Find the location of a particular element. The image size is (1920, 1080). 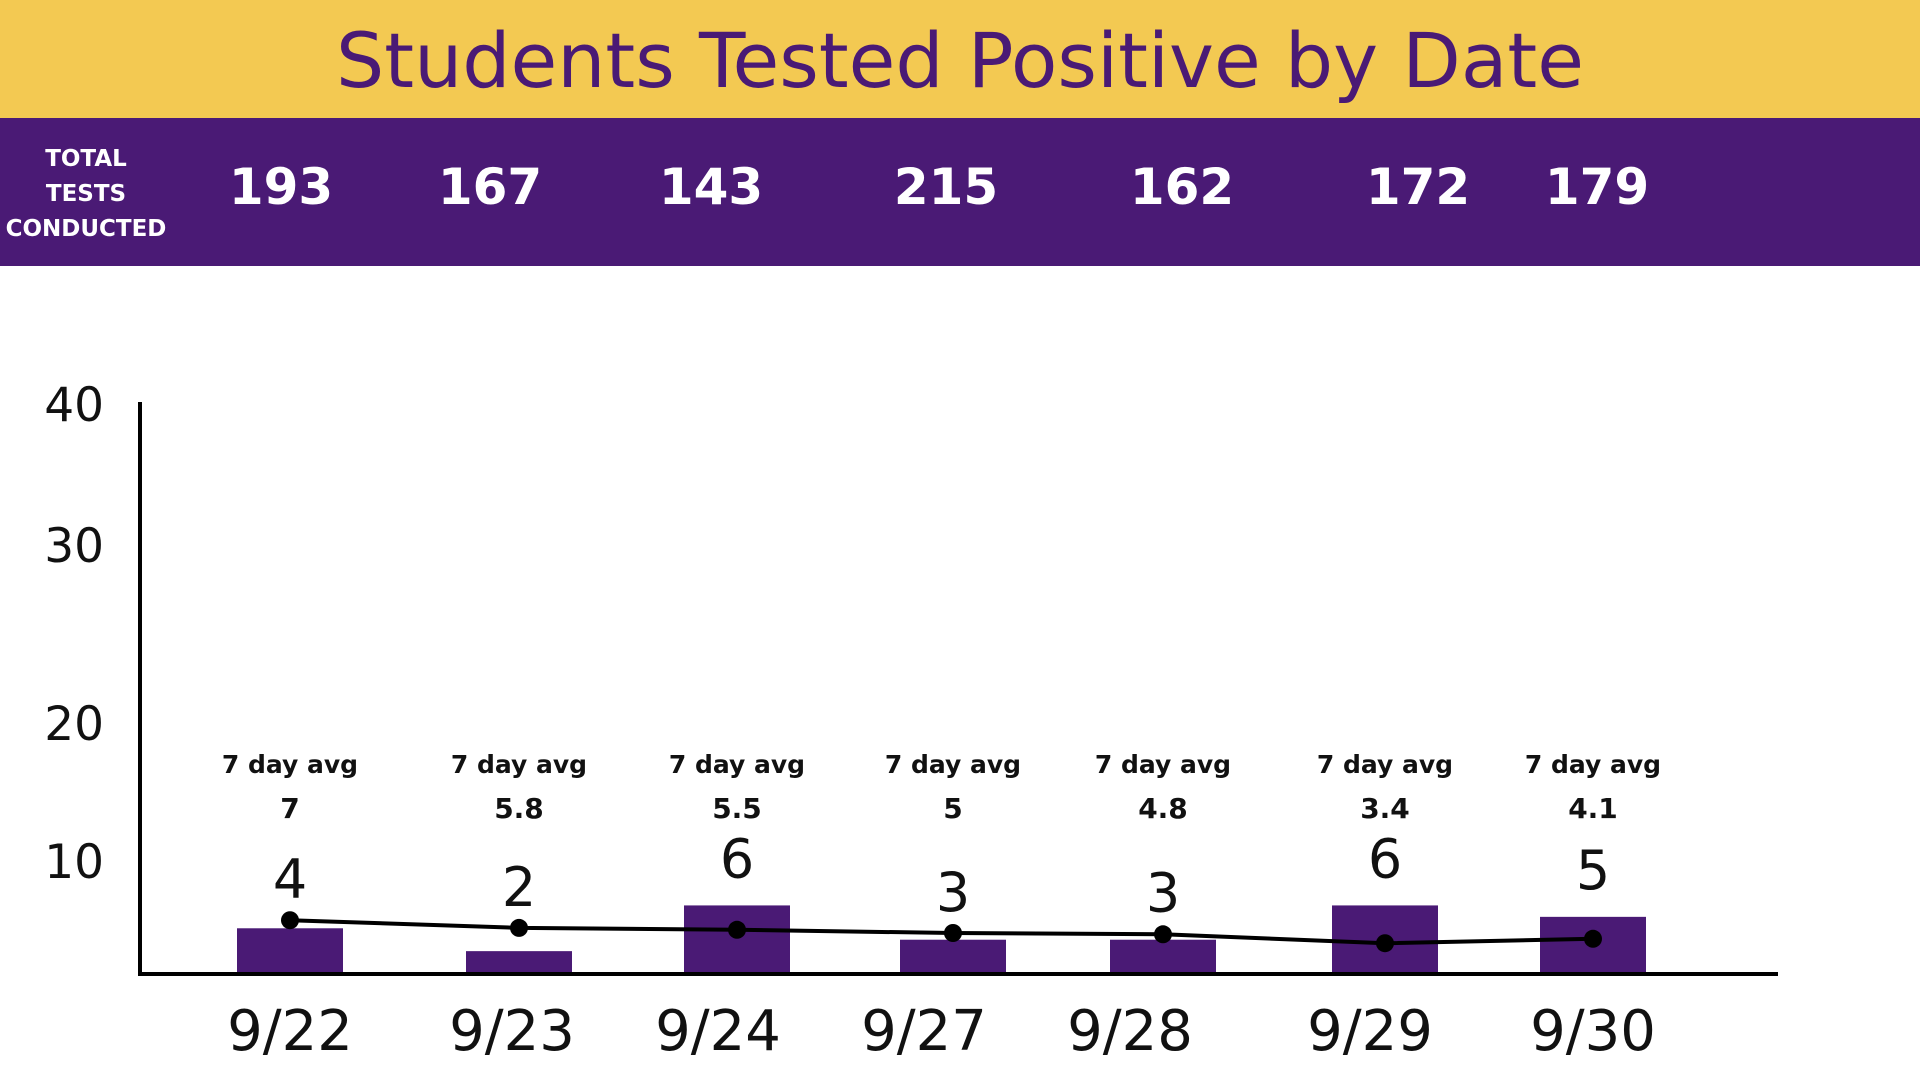

avg-value-label: 7 is located at coordinates (289, 808).